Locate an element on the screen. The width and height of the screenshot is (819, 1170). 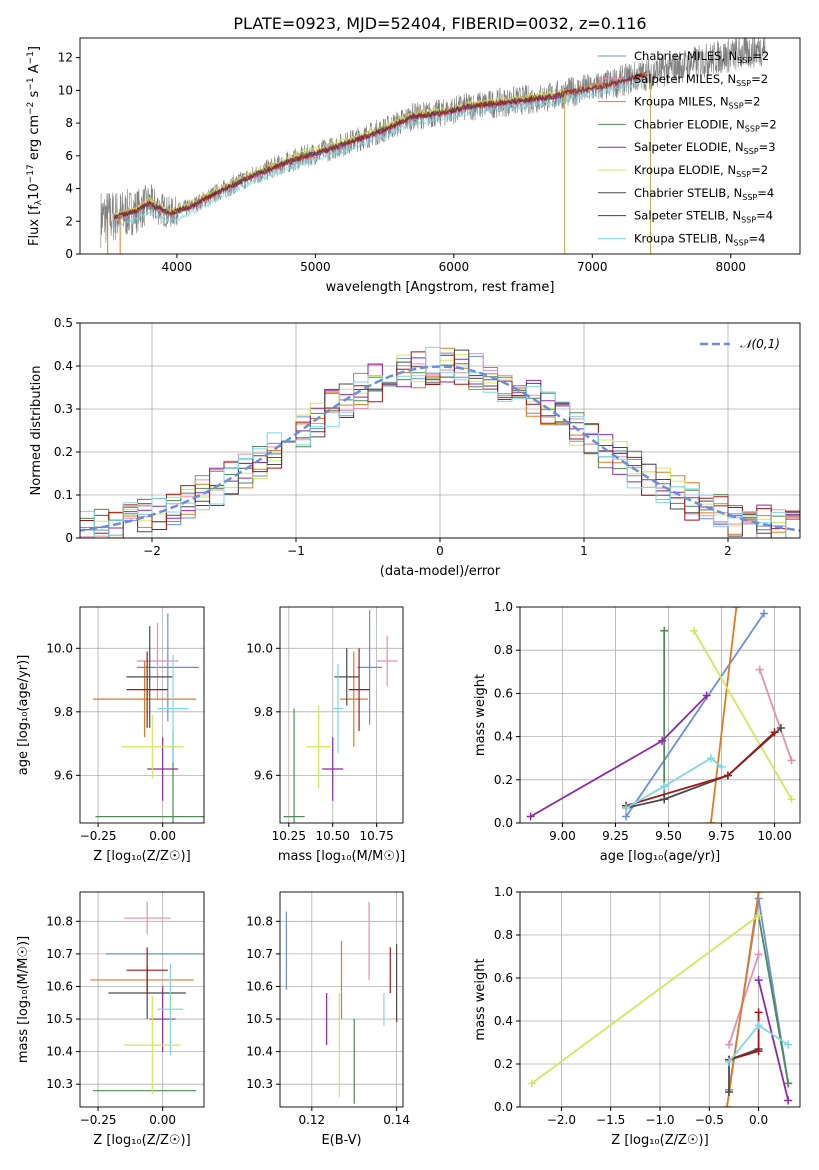
legend-label: Chabrier ELODIE, NSSP=2 is located at coordinates (705, 125).